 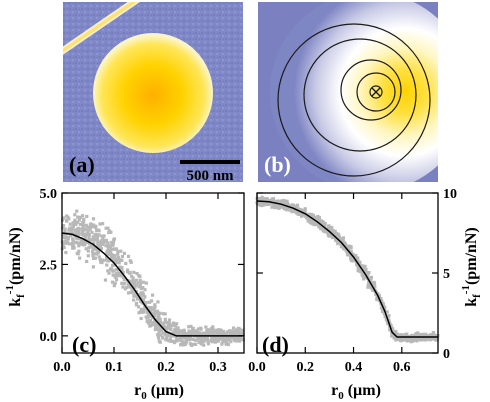 What do you see at coordinates (210, 162) in the screenshot?
I see `scale-bar` at bounding box center [210, 162].